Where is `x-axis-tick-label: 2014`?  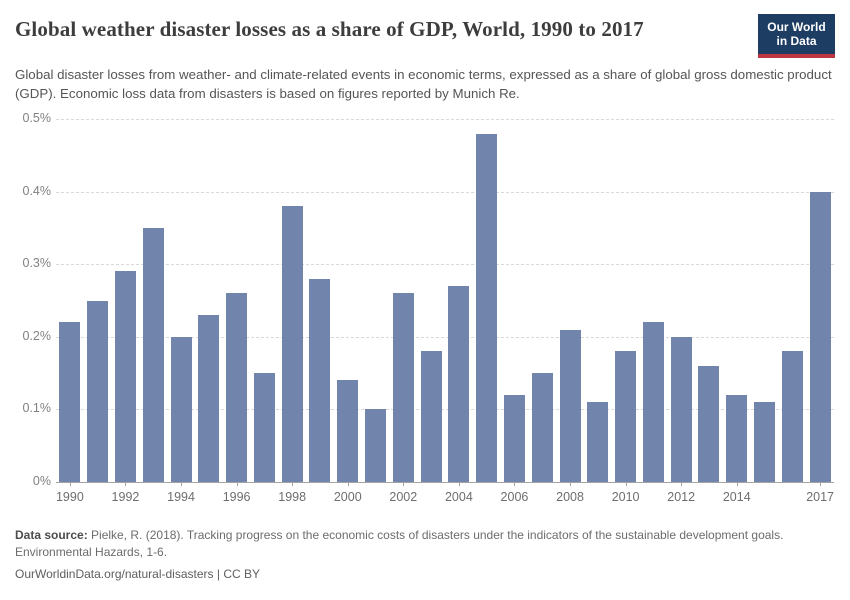 x-axis-tick-label: 2014 is located at coordinates (736, 497).